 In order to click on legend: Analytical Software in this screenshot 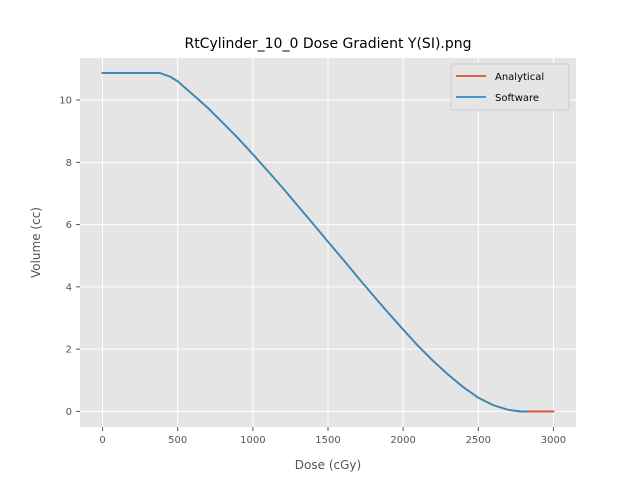, I will do `click(510, 87)`.